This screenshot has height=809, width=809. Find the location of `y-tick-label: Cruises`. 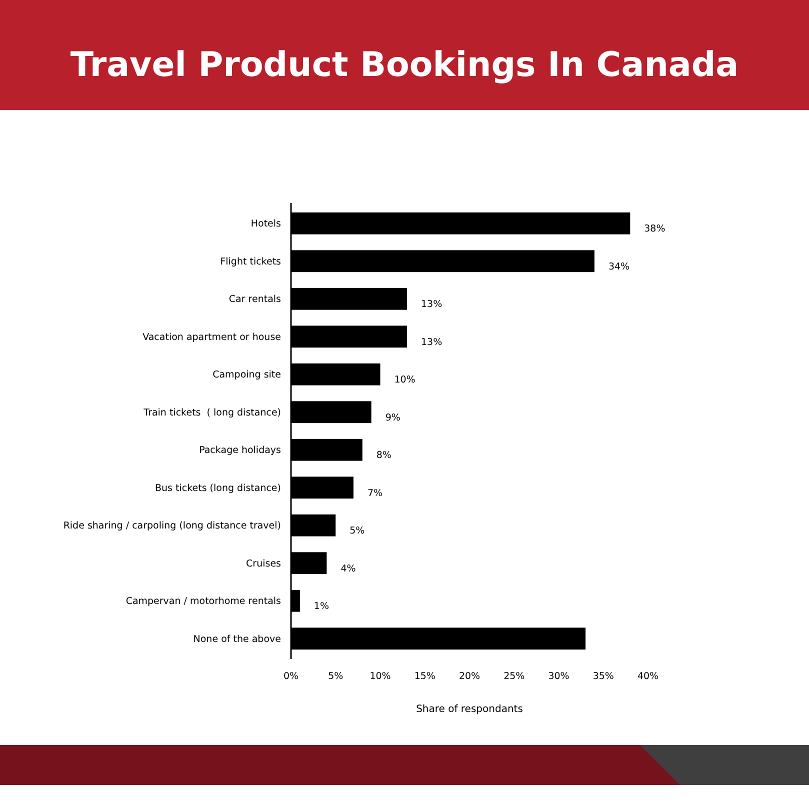

y-tick-label: Cruises is located at coordinates (264, 564).